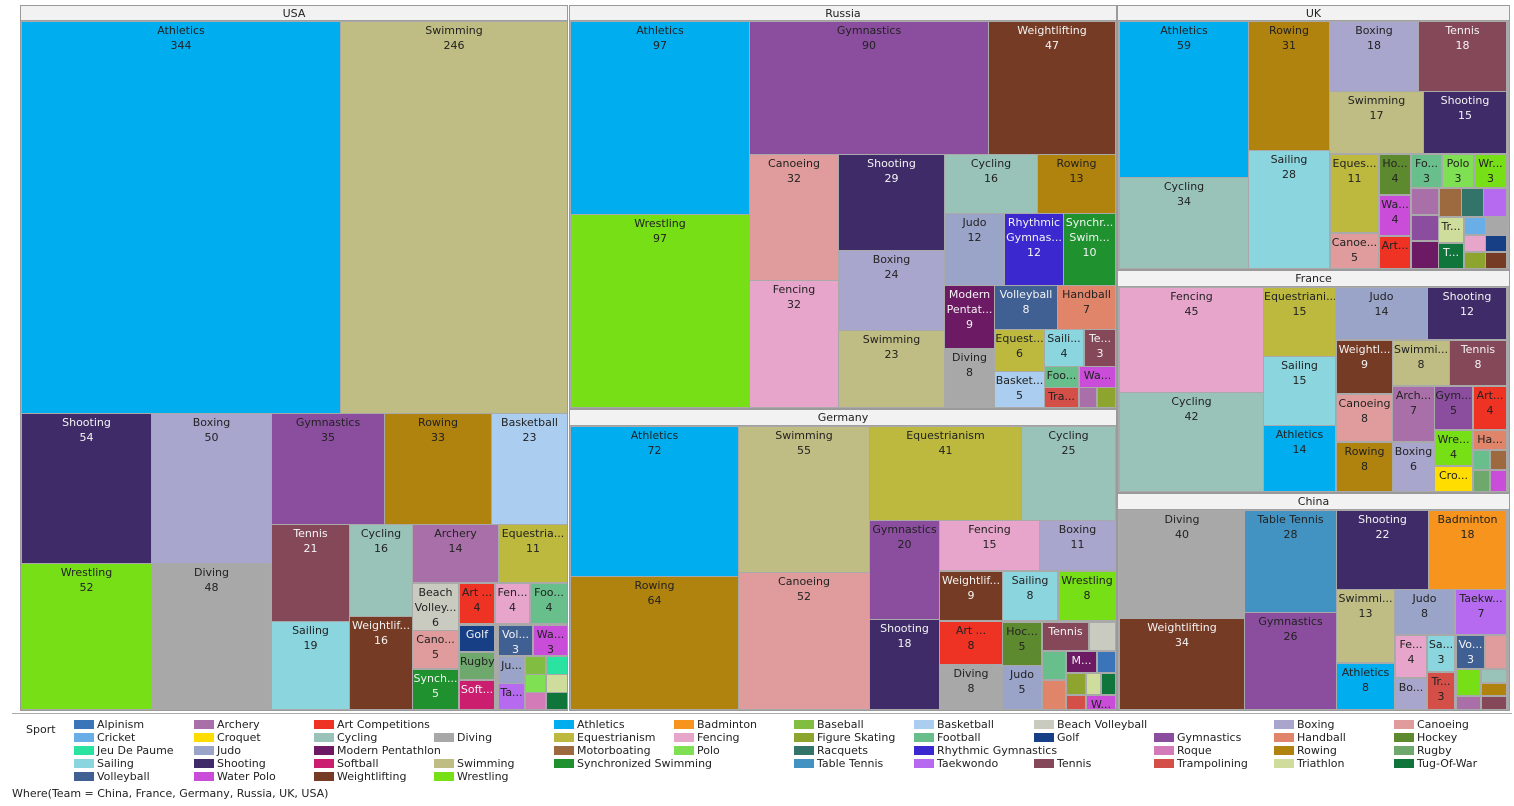  Describe the element at coordinates (454, 217) in the screenshot. I see `treemap-cell: Swimming 246` at that location.